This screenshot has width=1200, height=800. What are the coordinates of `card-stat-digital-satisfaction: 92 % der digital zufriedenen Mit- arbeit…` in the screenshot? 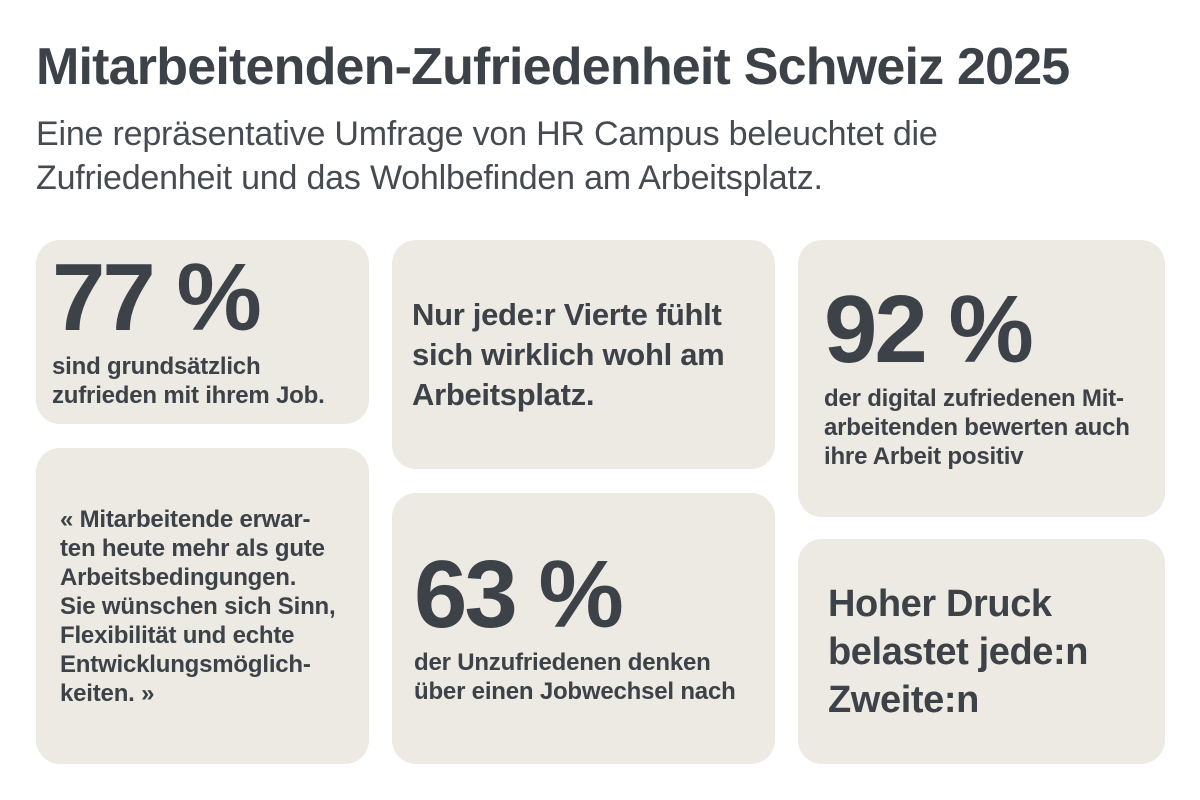 It's located at (981, 378).